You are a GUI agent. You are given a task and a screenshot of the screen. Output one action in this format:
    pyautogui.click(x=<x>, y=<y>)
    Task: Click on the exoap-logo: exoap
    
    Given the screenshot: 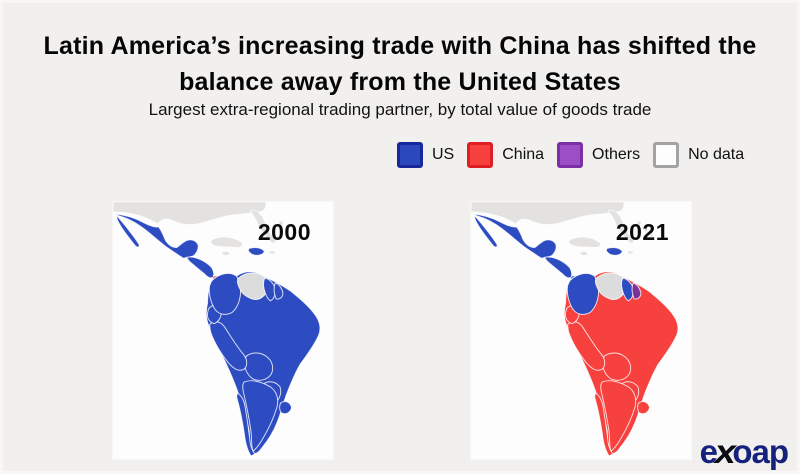 What is the action you would take?
    pyautogui.click(x=744, y=451)
    